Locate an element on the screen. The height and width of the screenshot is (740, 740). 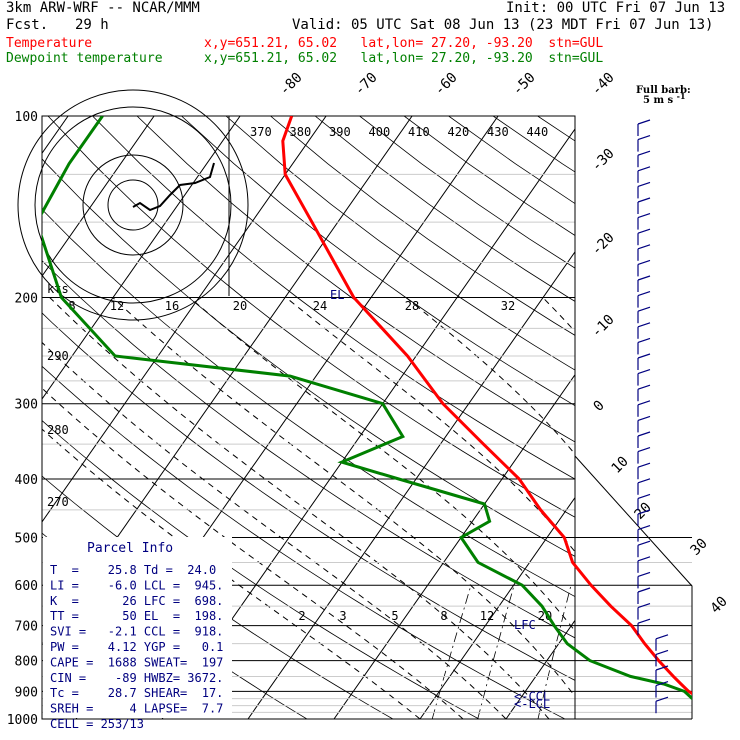
legend-temperature-name: Temperature is located at coordinates (49, 43).